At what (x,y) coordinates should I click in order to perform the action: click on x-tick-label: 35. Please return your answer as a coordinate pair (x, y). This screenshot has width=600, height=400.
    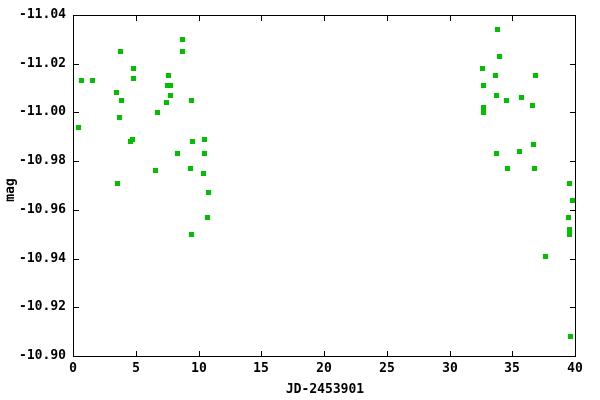
    Looking at the image, I should click on (512, 368).